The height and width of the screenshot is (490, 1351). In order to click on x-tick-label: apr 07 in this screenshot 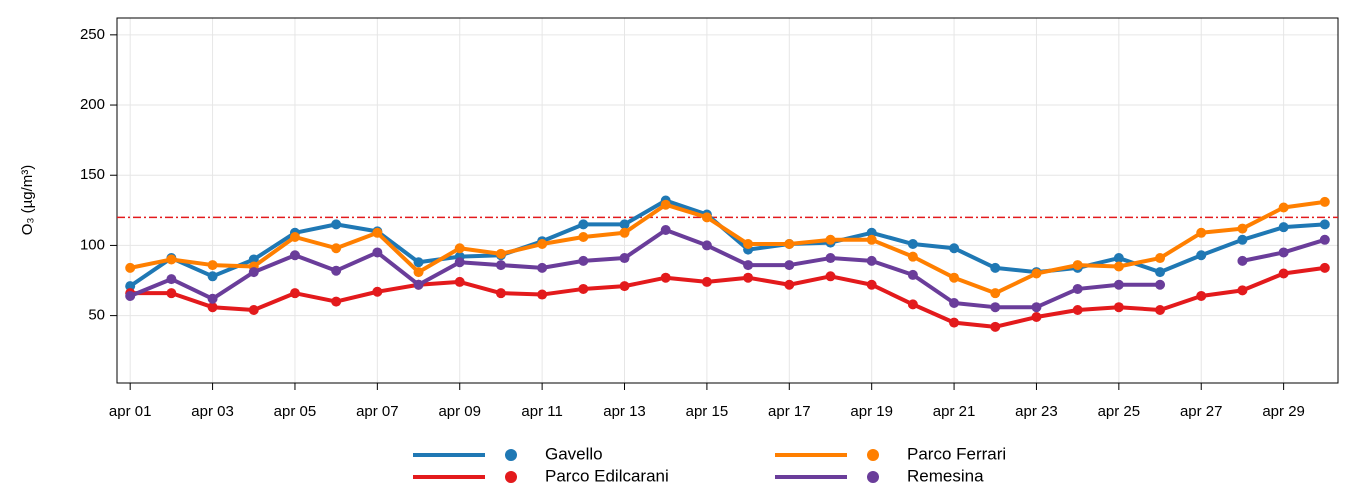, I will do `click(377, 411)`.